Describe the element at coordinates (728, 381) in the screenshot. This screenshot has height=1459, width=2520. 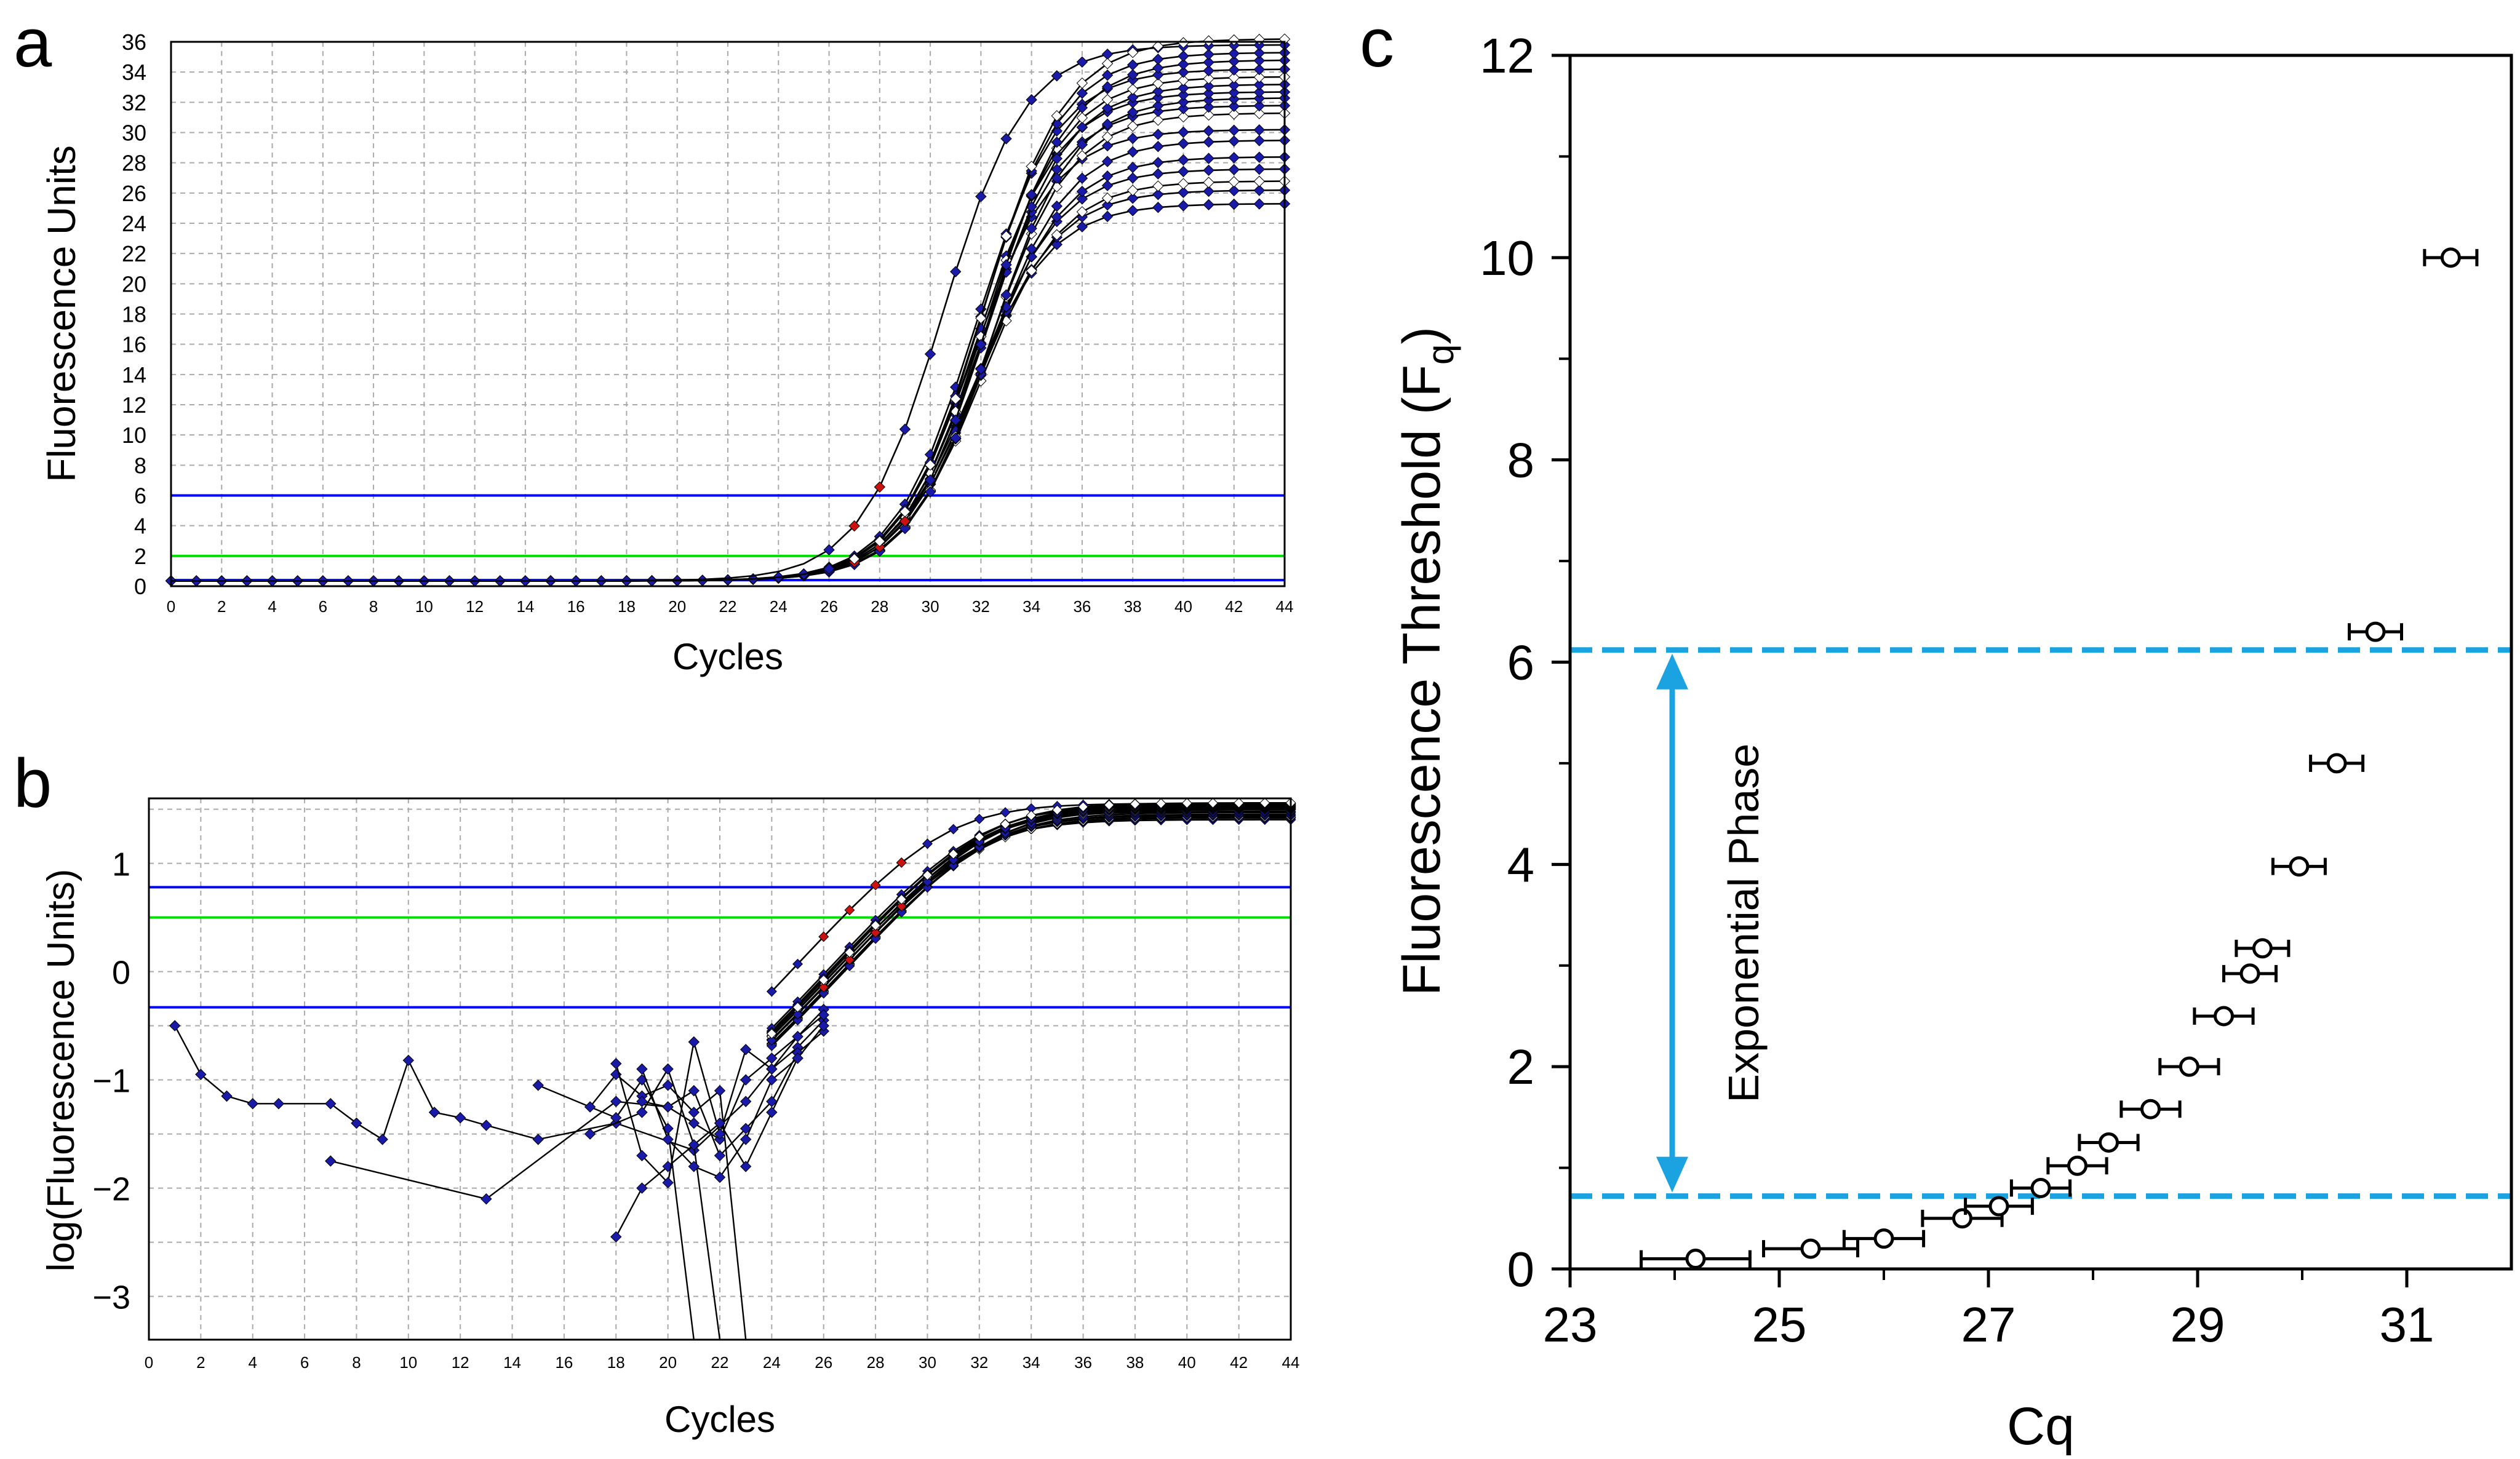
I see `amplification-curve` at that location.